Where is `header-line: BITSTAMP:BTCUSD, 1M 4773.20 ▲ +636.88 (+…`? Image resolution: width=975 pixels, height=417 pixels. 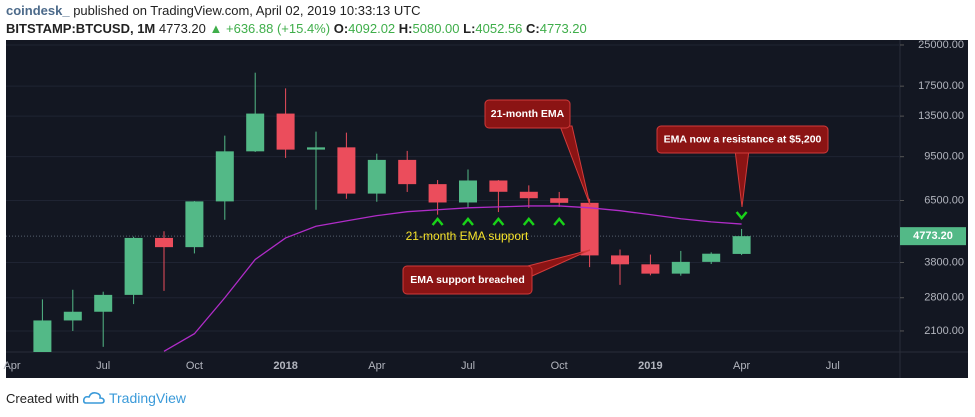 header-line: BITSTAMP:BTCUSD, 1M 4773.20 ▲ +636.88 (+… is located at coordinates (296, 29).